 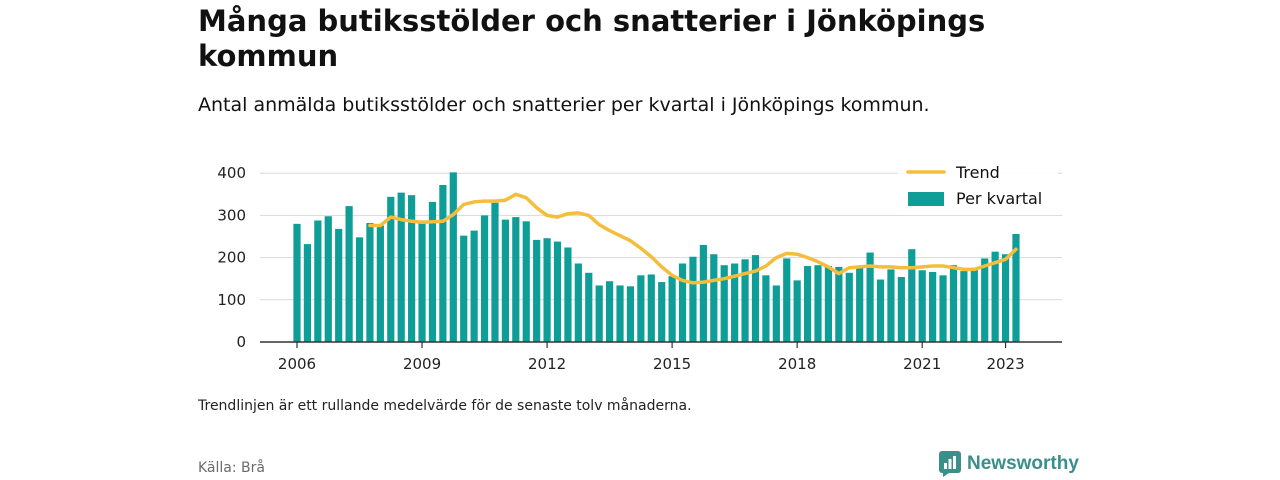 I want to click on x-tick-label: 2006, so click(x=297, y=364).